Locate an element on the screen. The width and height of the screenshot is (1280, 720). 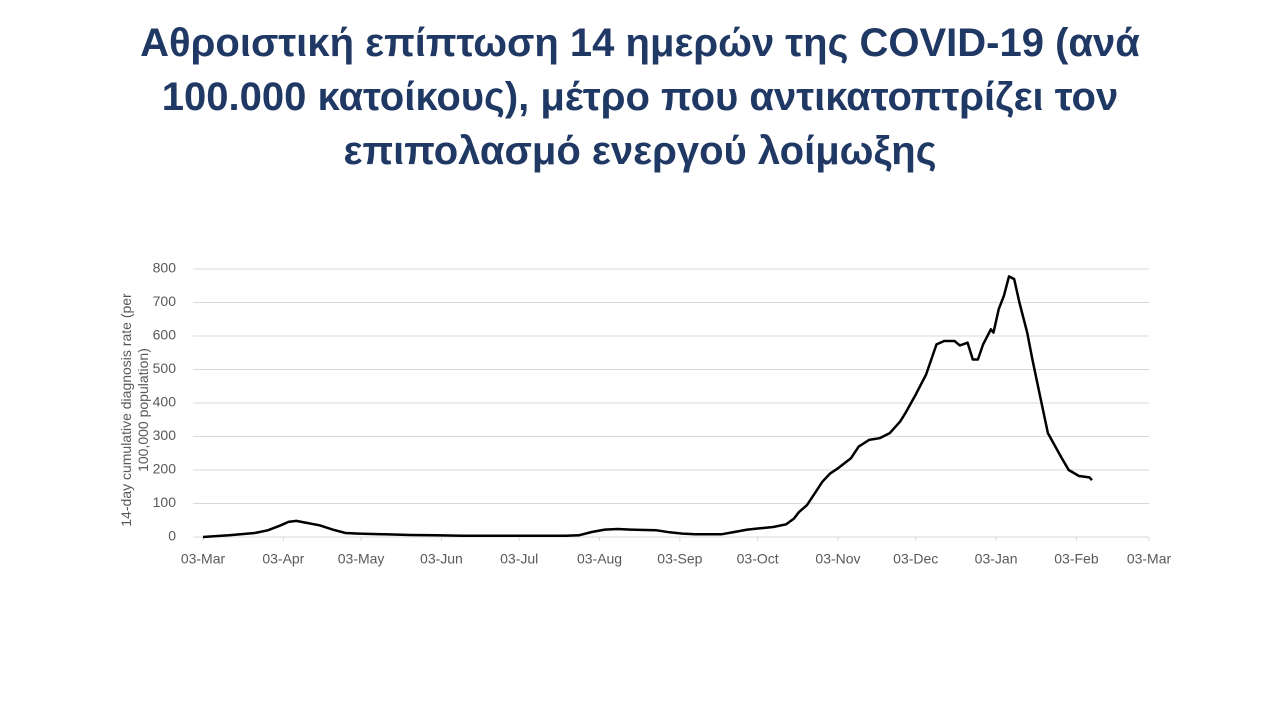
x-tick-label: 03-Feb is located at coordinates (1076, 559).